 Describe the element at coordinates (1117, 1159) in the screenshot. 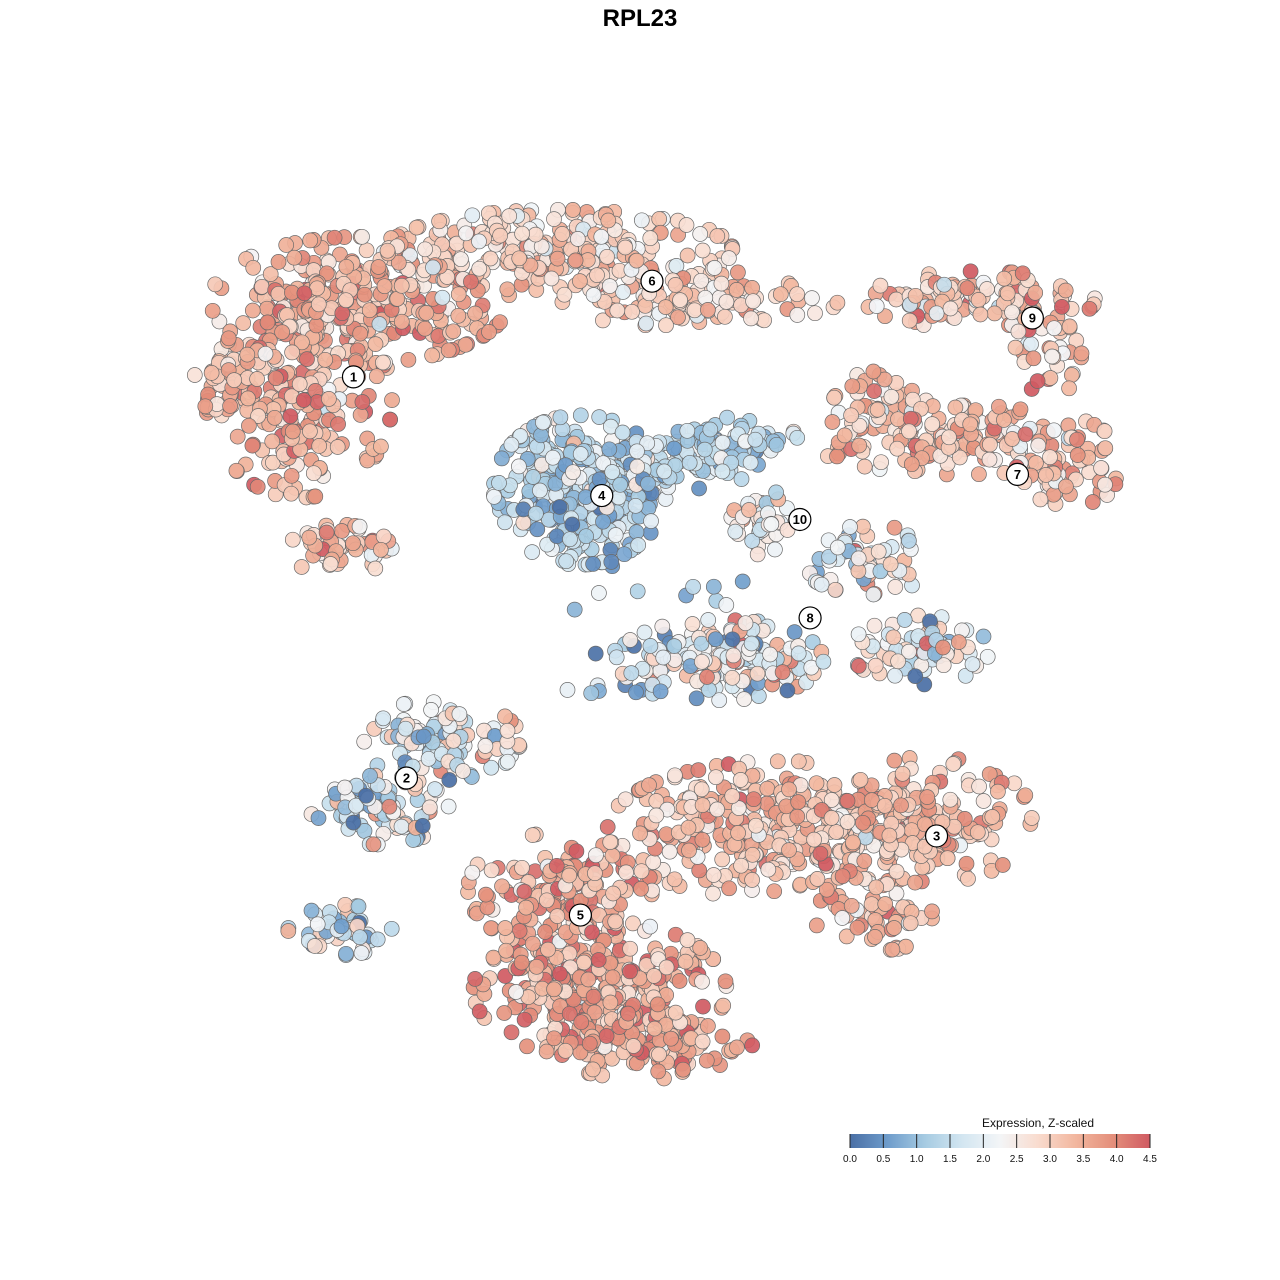

I see `colorbar-tick-label: 4.0` at that location.